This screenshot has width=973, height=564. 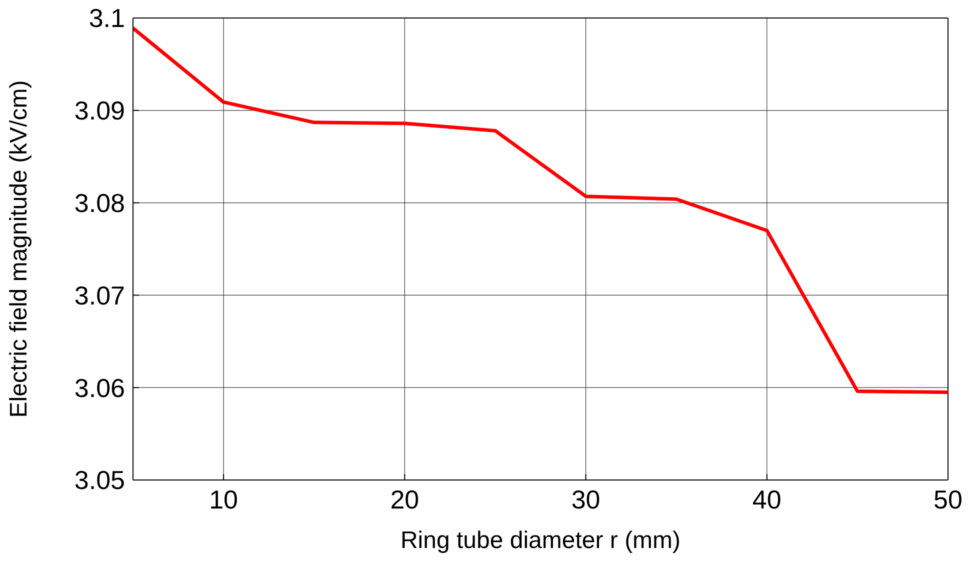 I want to click on x-tick-label: 30, so click(x=585, y=499).